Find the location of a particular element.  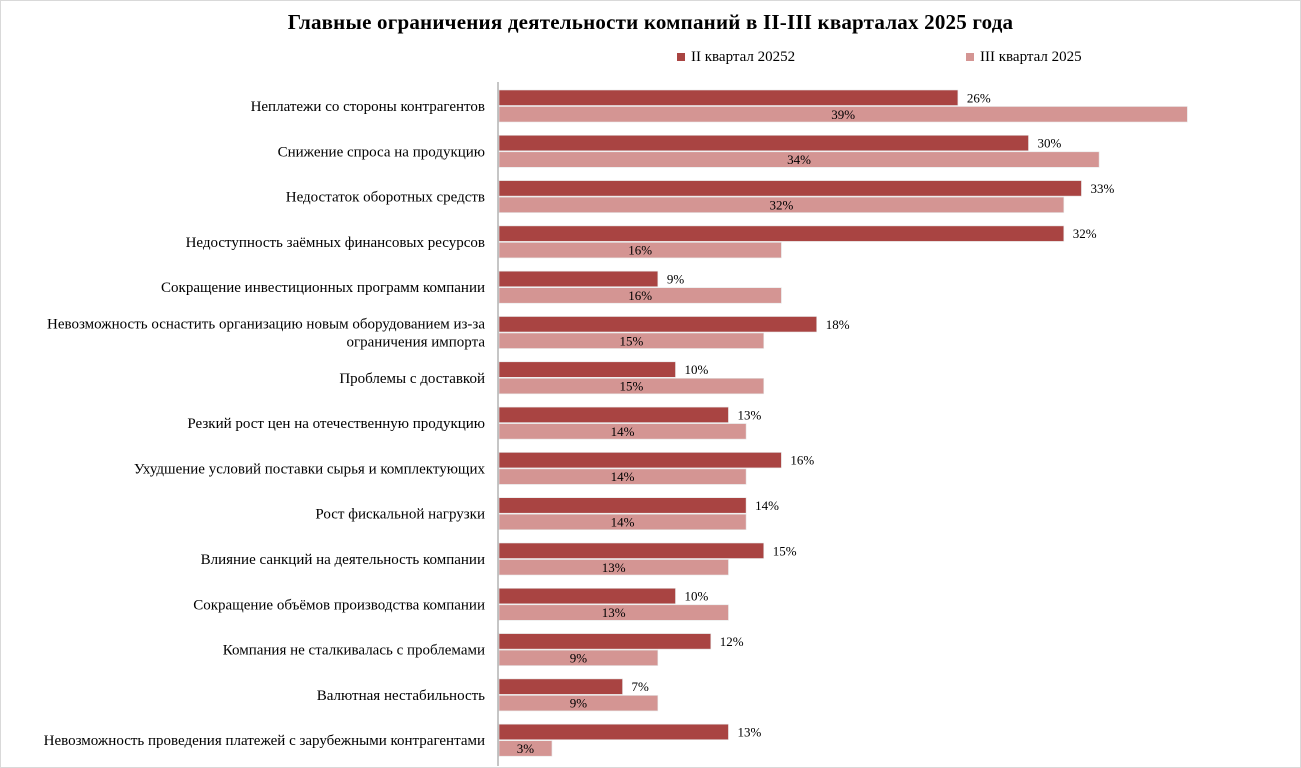

data-label: 30% is located at coordinates (1050, 143).